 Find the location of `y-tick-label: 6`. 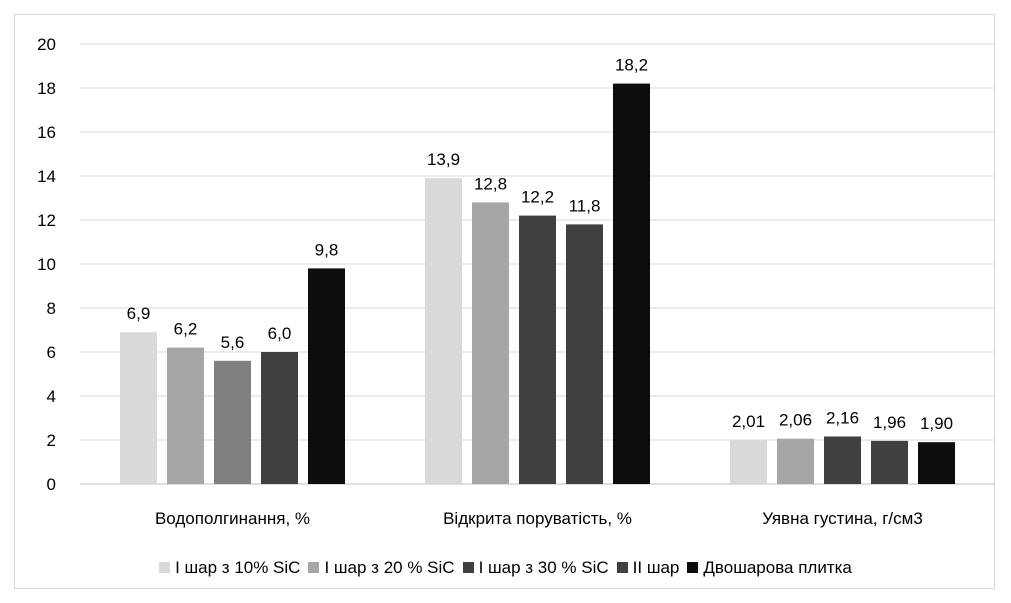

y-tick-label: 6 is located at coordinates (51, 352).